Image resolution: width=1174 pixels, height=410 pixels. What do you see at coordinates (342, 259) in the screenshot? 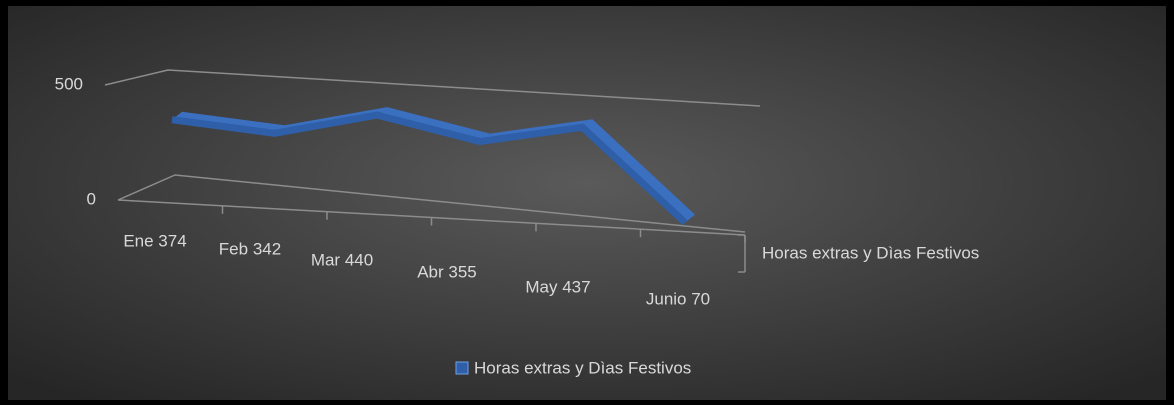
I see `x-tick-label: Mar 440` at bounding box center [342, 259].